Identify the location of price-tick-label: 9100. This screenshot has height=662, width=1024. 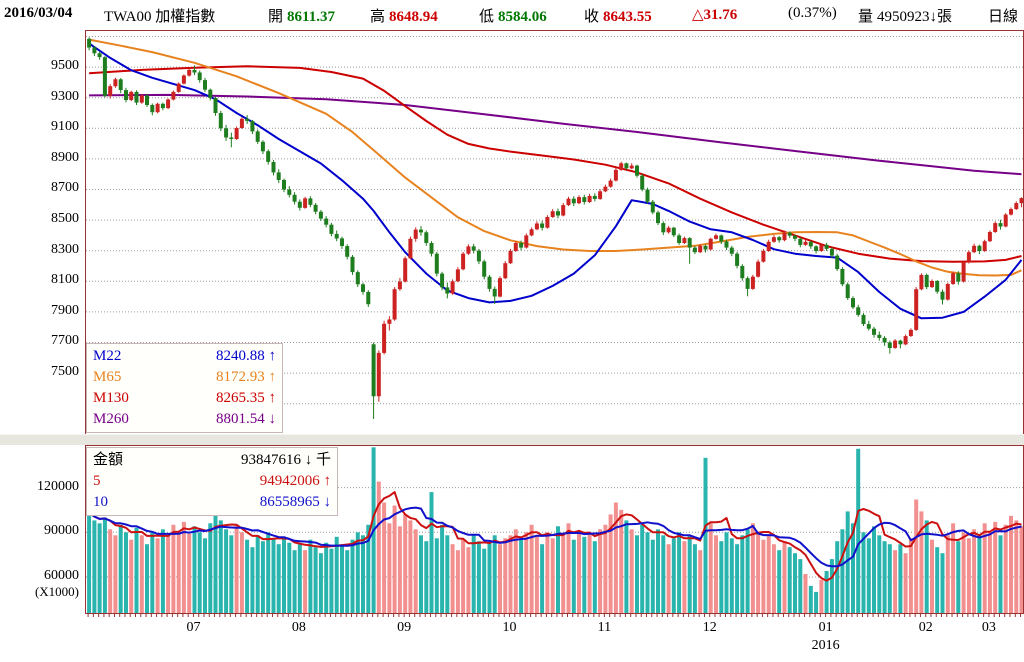
(65, 127).